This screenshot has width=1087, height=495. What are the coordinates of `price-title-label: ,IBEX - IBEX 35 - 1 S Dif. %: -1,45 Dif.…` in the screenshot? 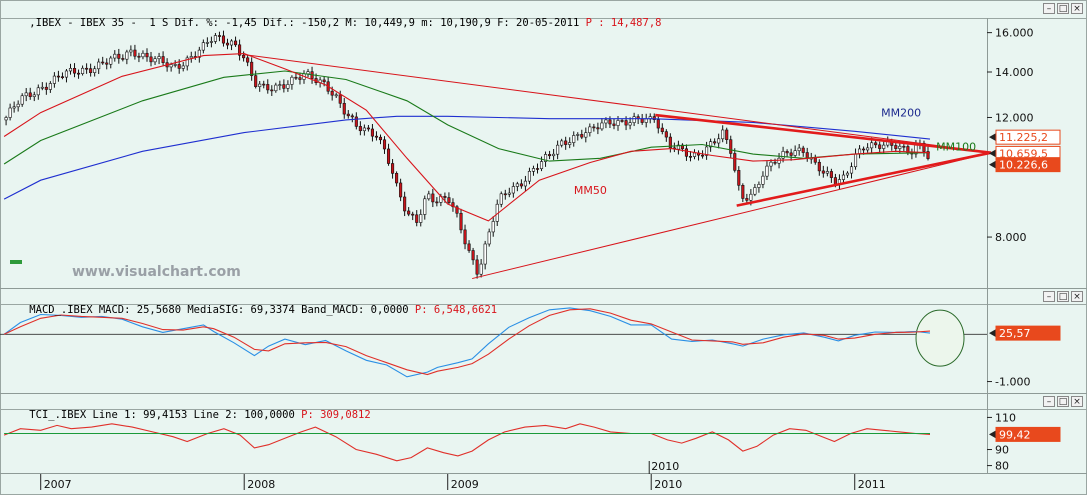 It's located at (304, 23).